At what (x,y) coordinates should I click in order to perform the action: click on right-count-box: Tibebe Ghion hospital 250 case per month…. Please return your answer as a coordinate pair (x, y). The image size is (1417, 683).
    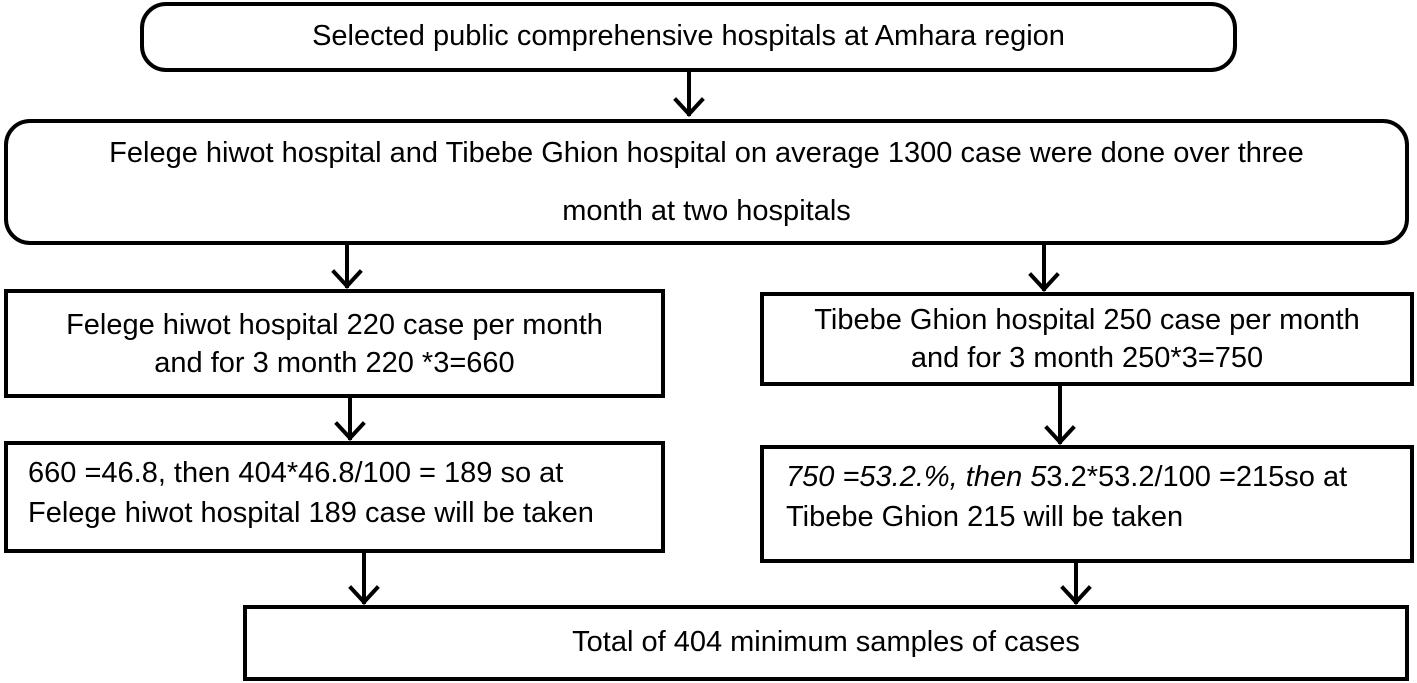
    Looking at the image, I should click on (1087, 339).